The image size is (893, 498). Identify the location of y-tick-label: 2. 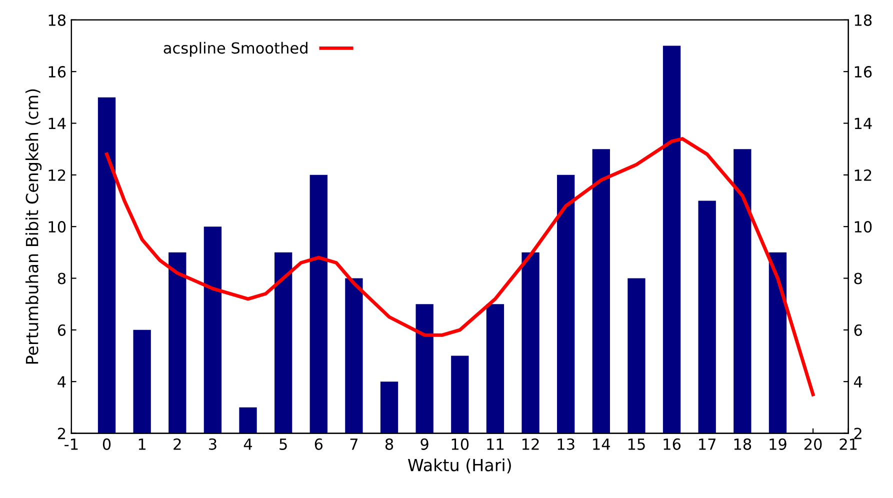
(62, 434).